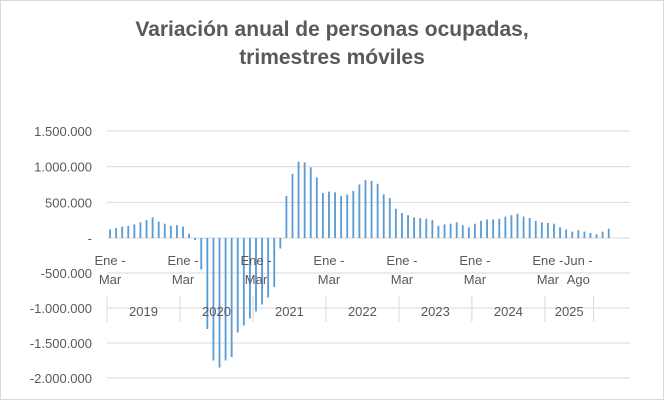 The height and width of the screenshot is (400, 664). I want to click on y-tick-label: -1.000.000, so click(61, 308).